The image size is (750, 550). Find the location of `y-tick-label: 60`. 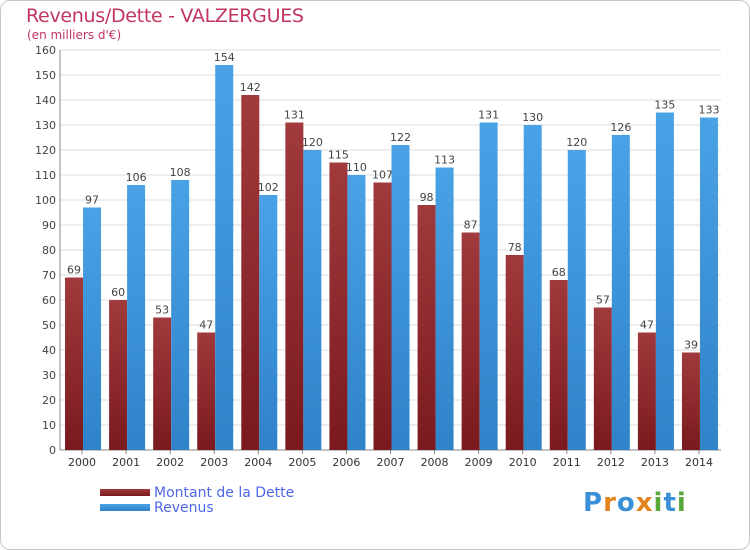

y-tick-label: 60 is located at coordinates (49, 300).